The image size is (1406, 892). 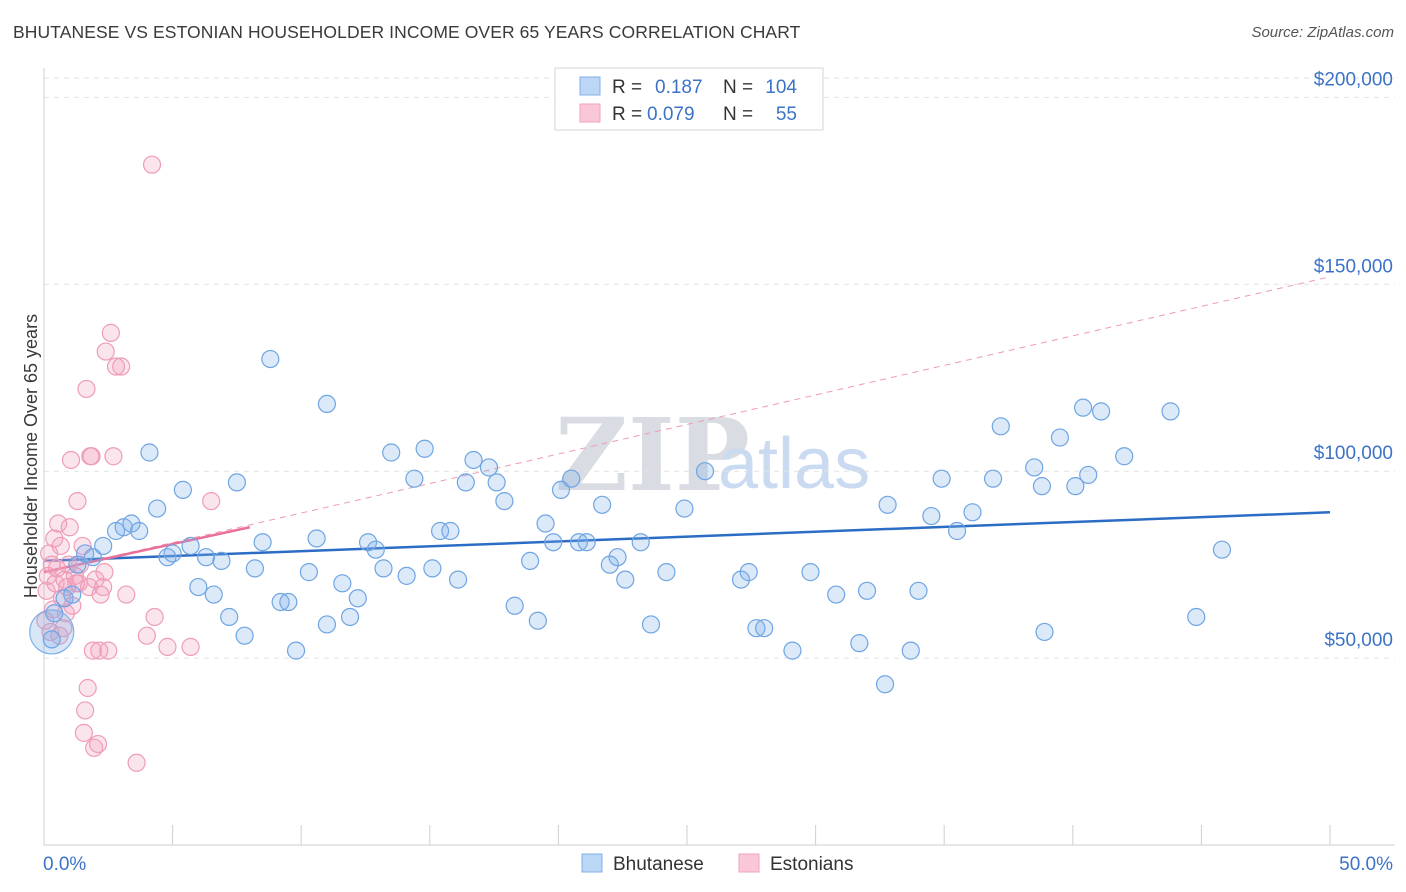 I want to click on source-label: Source: ZipAtlas.com, so click(x=1322, y=32).